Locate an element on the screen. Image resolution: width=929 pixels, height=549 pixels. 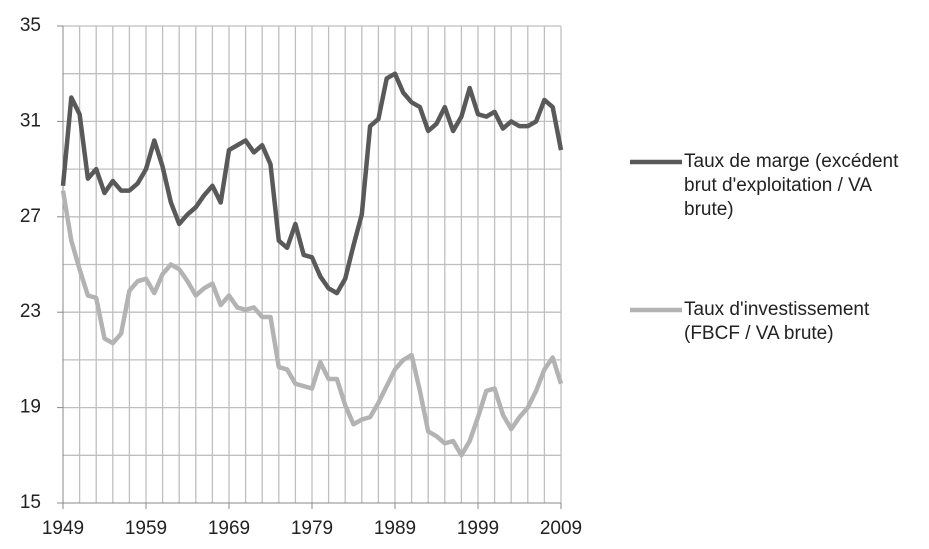
y-tick-label: 23 is located at coordinates (30, 311).